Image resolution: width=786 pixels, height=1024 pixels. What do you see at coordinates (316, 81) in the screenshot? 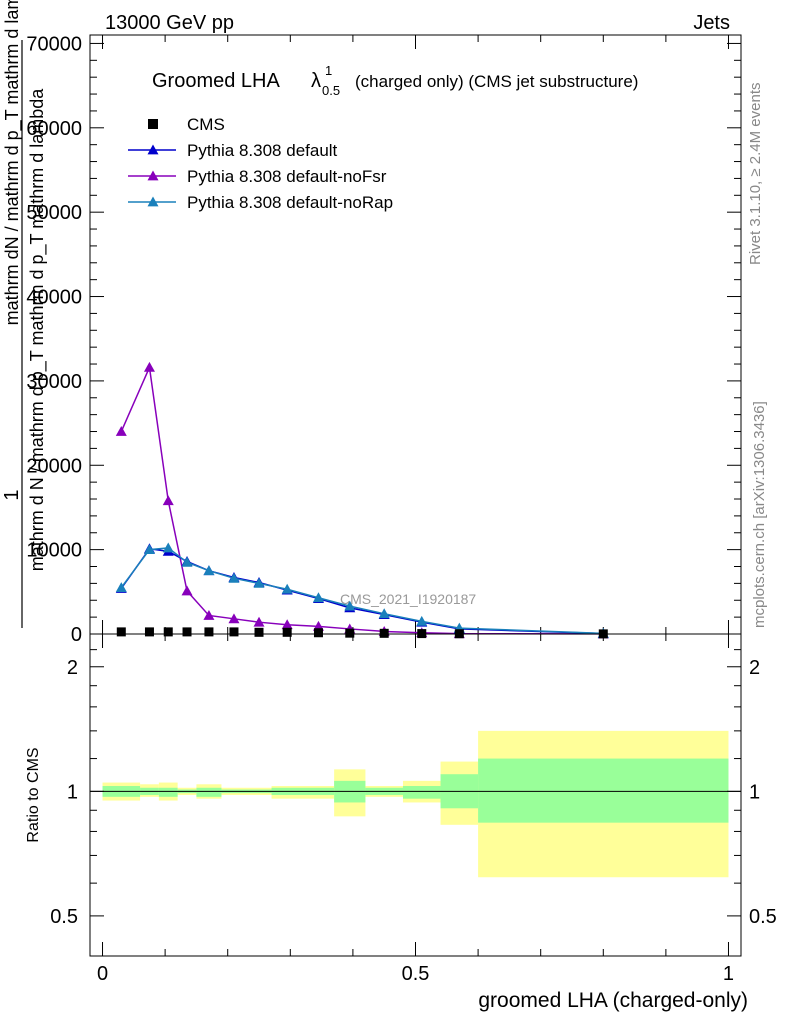
I see `plot-title-lambda: λ` at bounding box center [316, 81].